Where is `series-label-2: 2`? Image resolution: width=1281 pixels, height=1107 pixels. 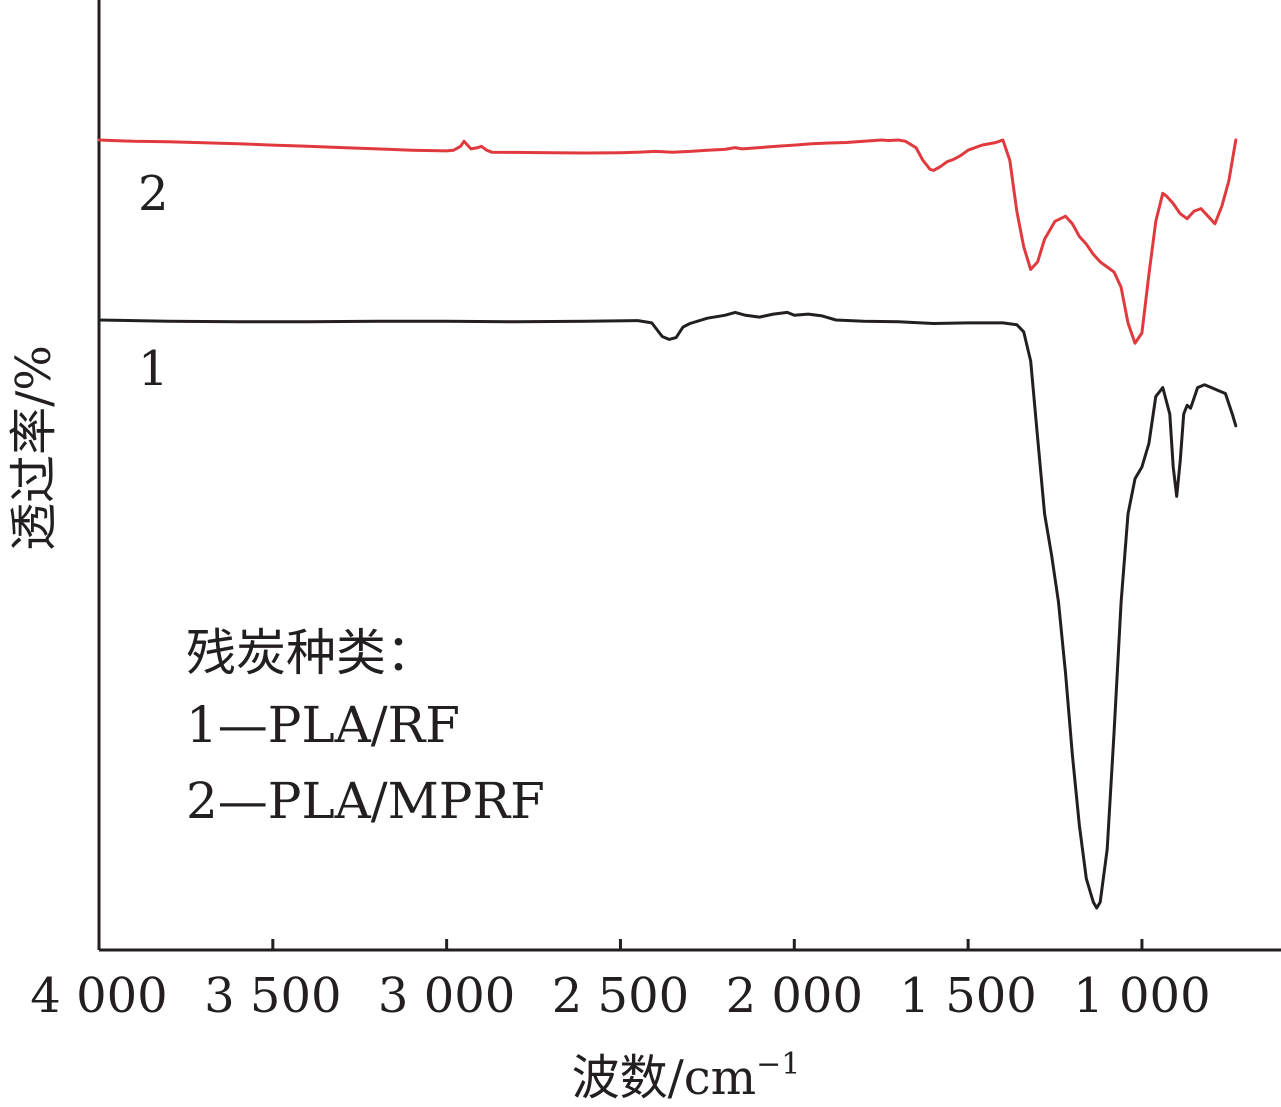
series-label-2: 2 is located at coordinates (153, 194).